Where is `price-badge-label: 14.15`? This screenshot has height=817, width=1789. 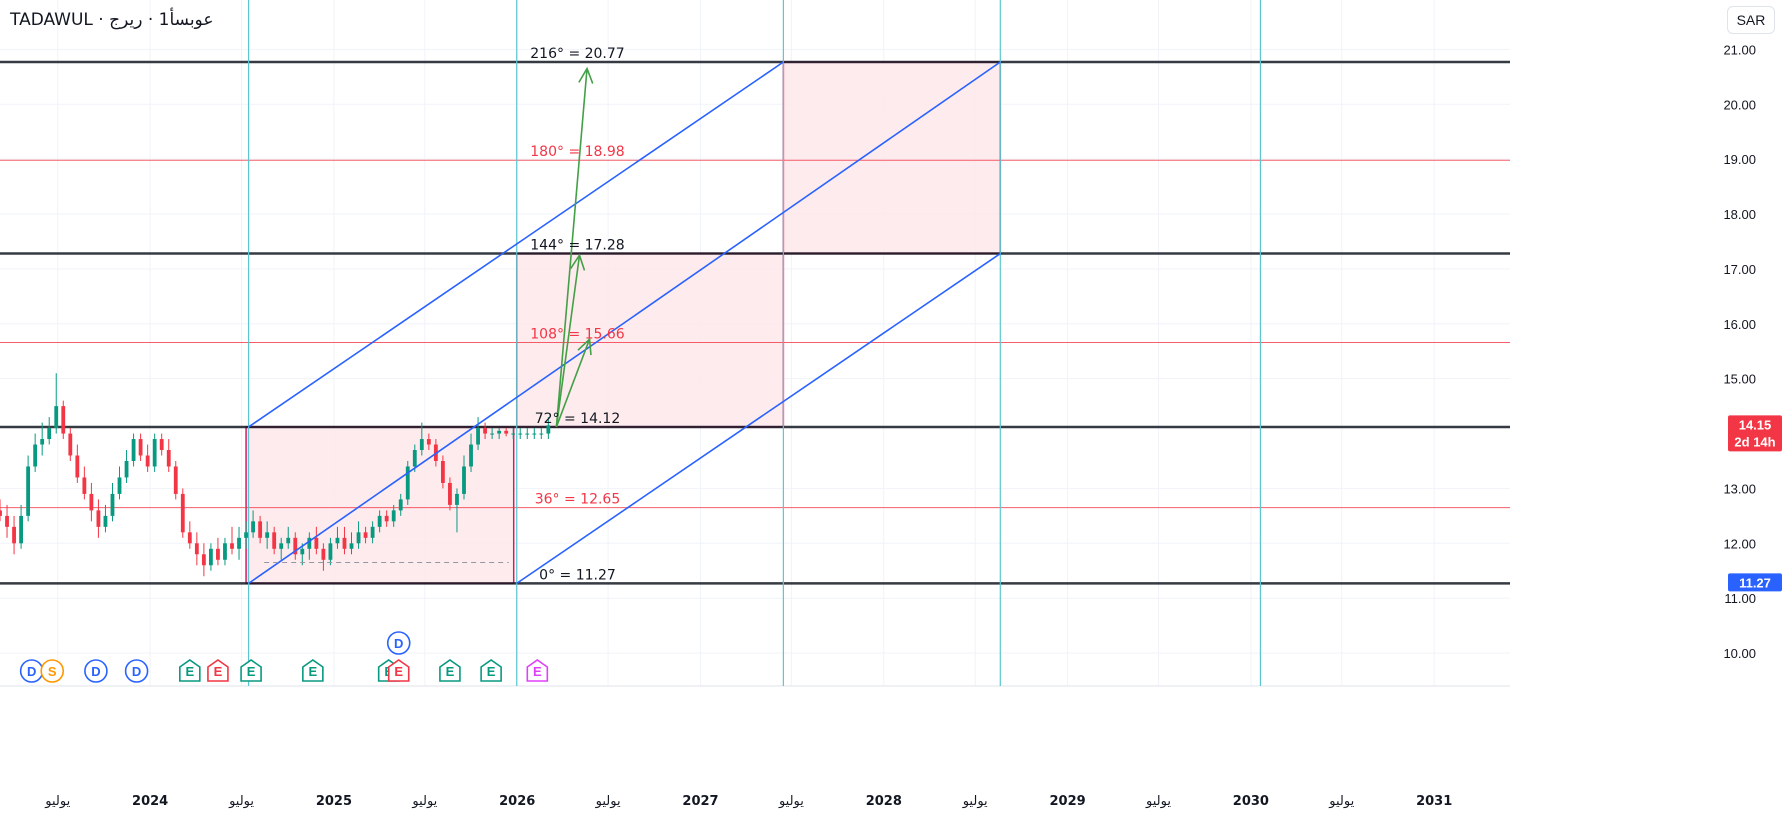
price-badge-label: 14.15 is located at coordinates (1755, 424).